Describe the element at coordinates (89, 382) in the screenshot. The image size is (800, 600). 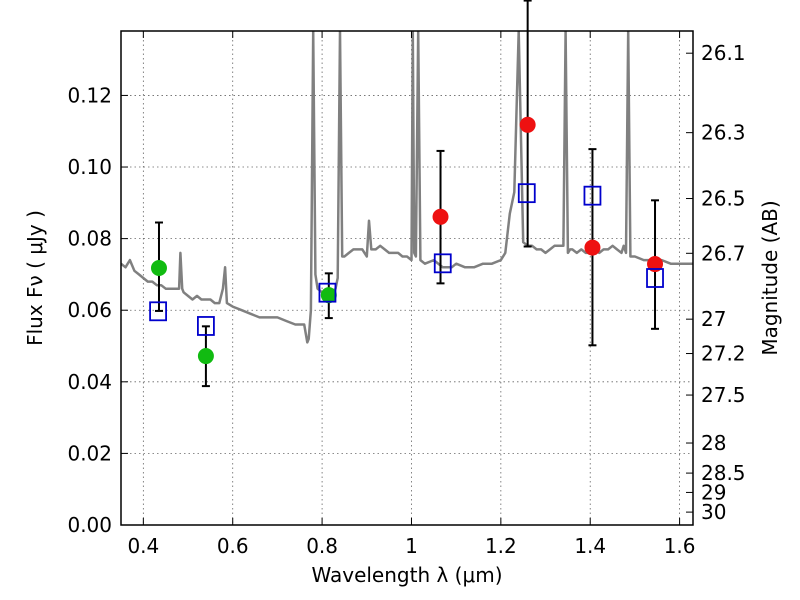
I see `y-tick-label: 0.04` at that location.